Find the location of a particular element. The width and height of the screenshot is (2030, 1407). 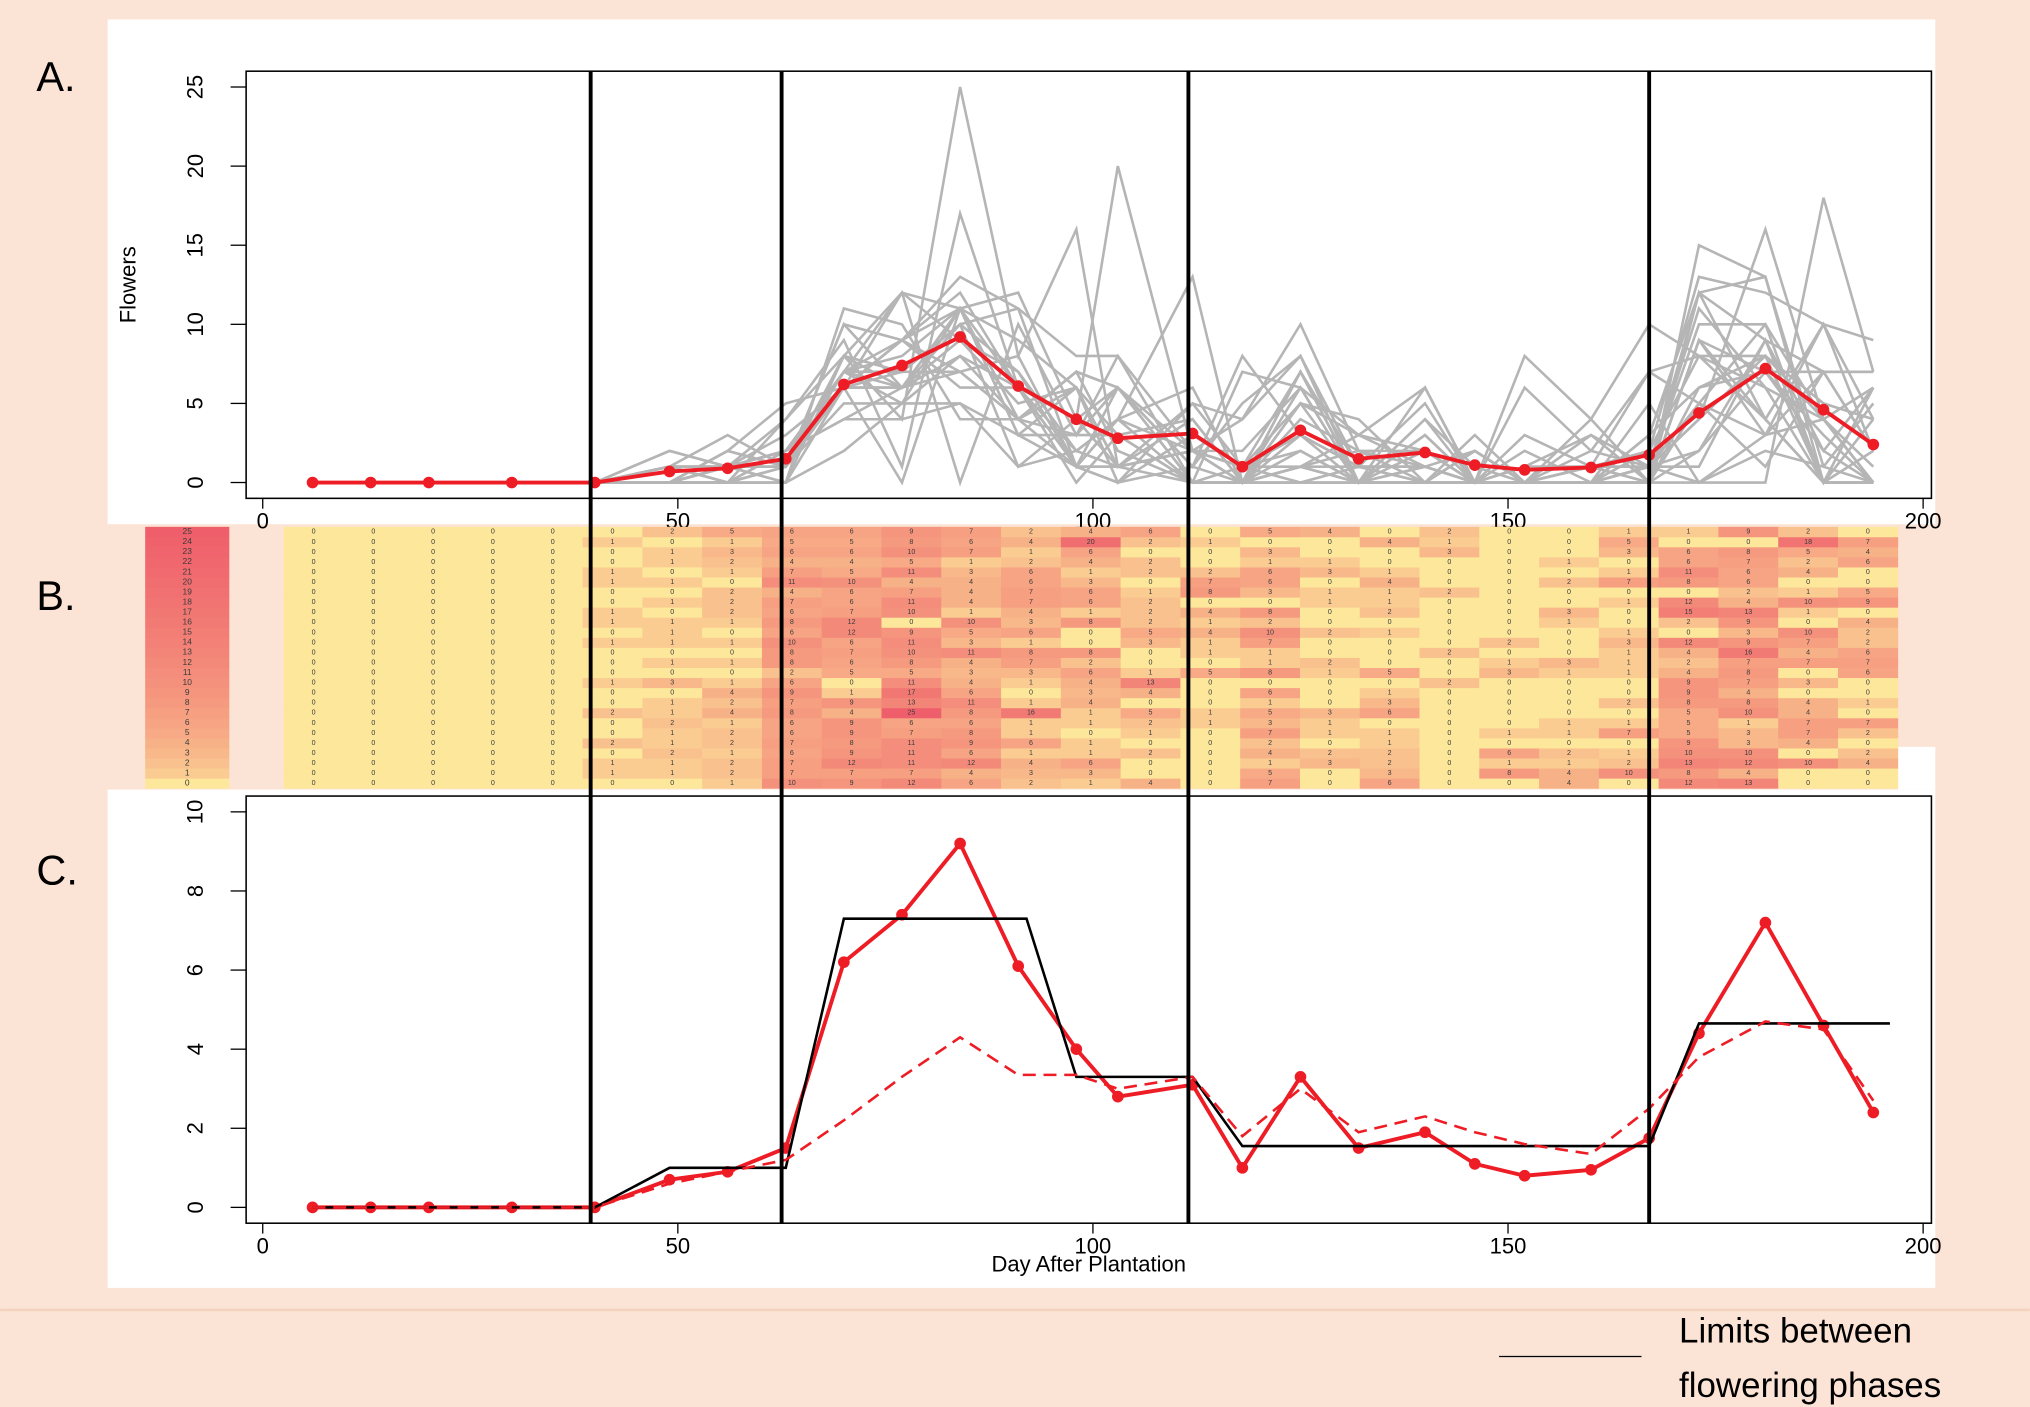

y-tick-label: 10 is located at coordinates (195, 324).